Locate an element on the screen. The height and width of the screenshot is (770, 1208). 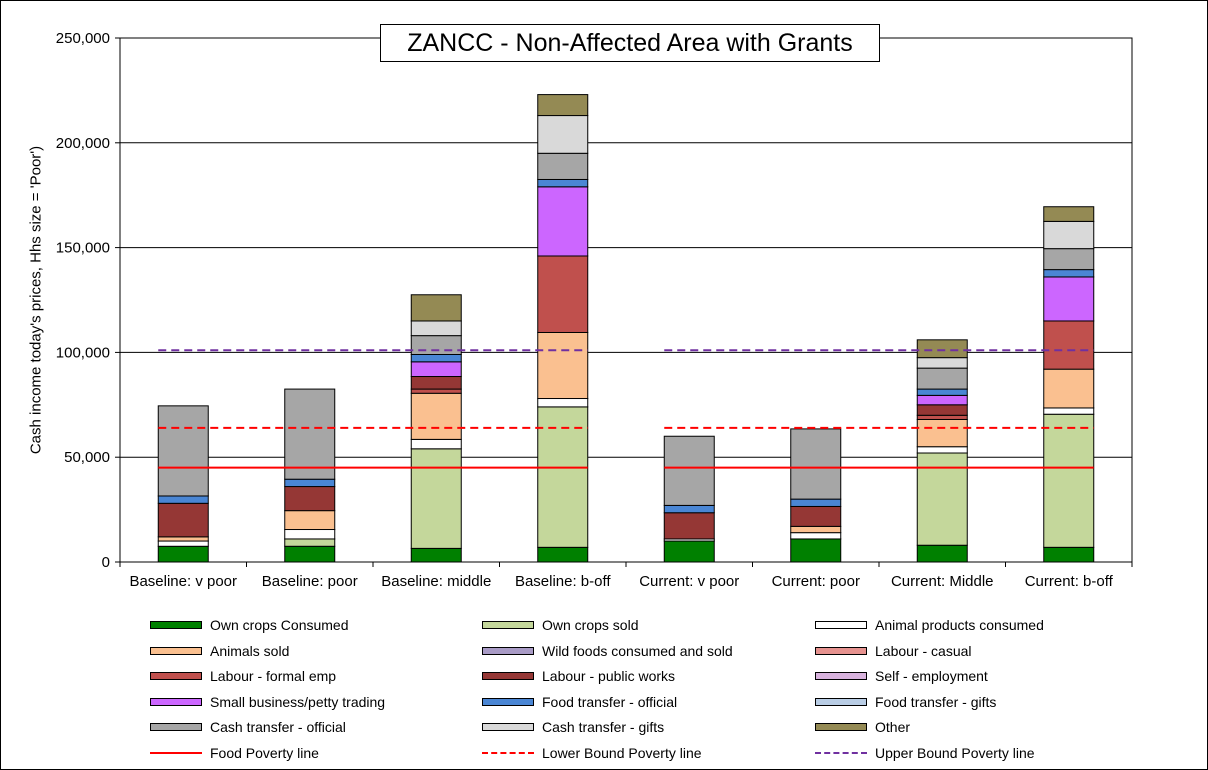
legend-item: Cash transfer - gifts is located at coordinates (573, 727).